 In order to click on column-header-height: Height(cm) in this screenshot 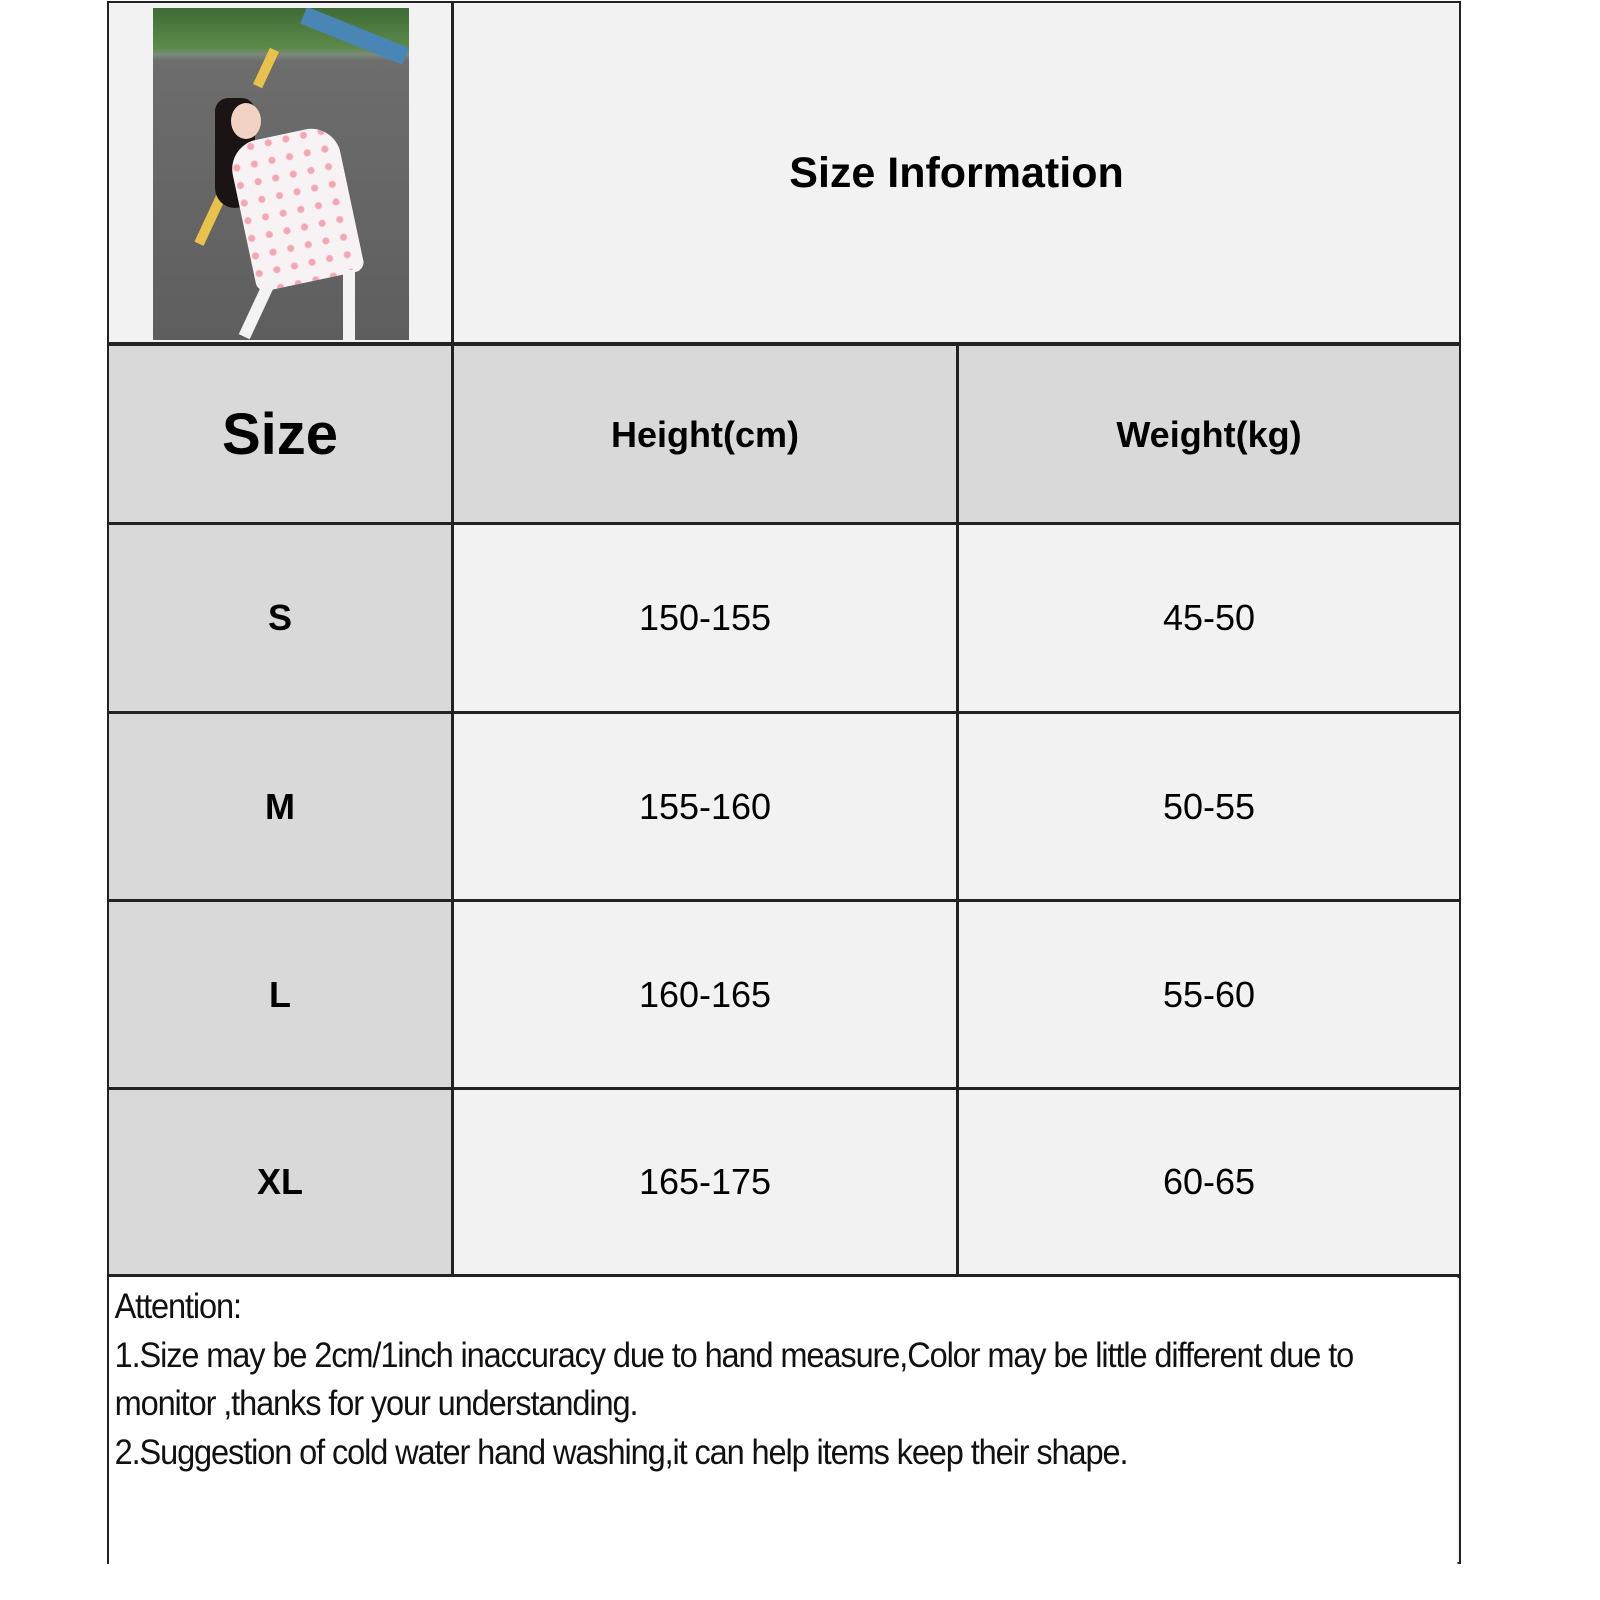, I will do `click(705, 434)`.